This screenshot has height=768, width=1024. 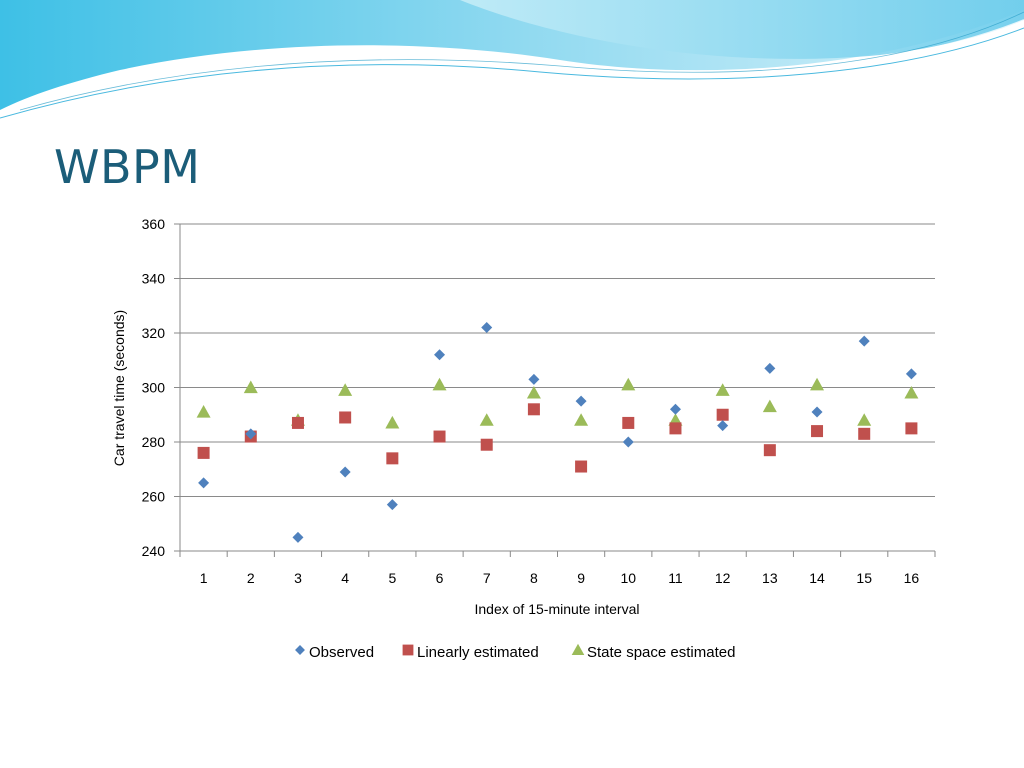 I want to click on y-tick-label: 360, so click(x=154, y=224).